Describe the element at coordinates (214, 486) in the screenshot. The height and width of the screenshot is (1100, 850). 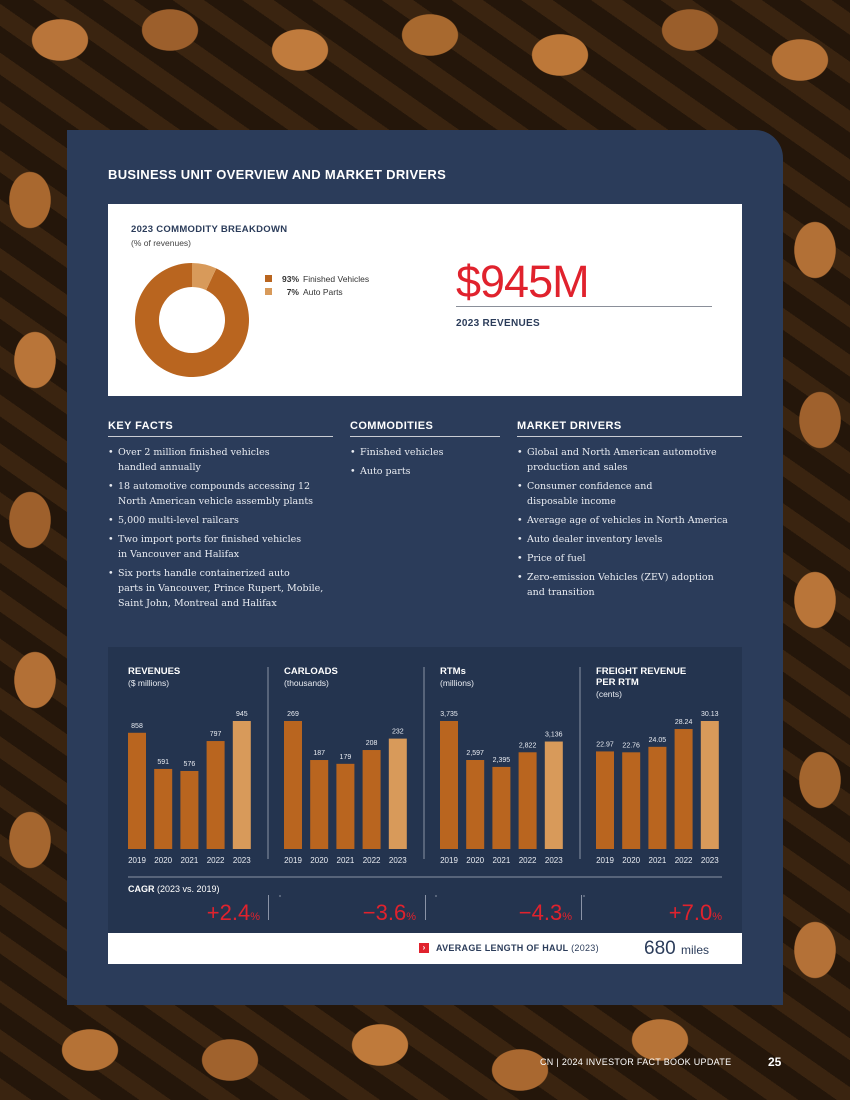
I see `bullet-text-line: 18 automotive compounds accessing 12` at that location.